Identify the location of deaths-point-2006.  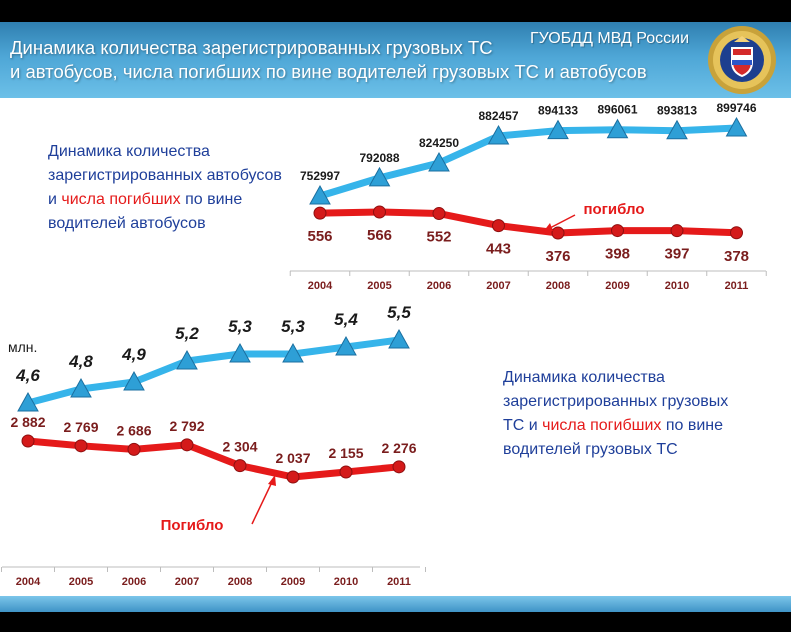
(134, 449).